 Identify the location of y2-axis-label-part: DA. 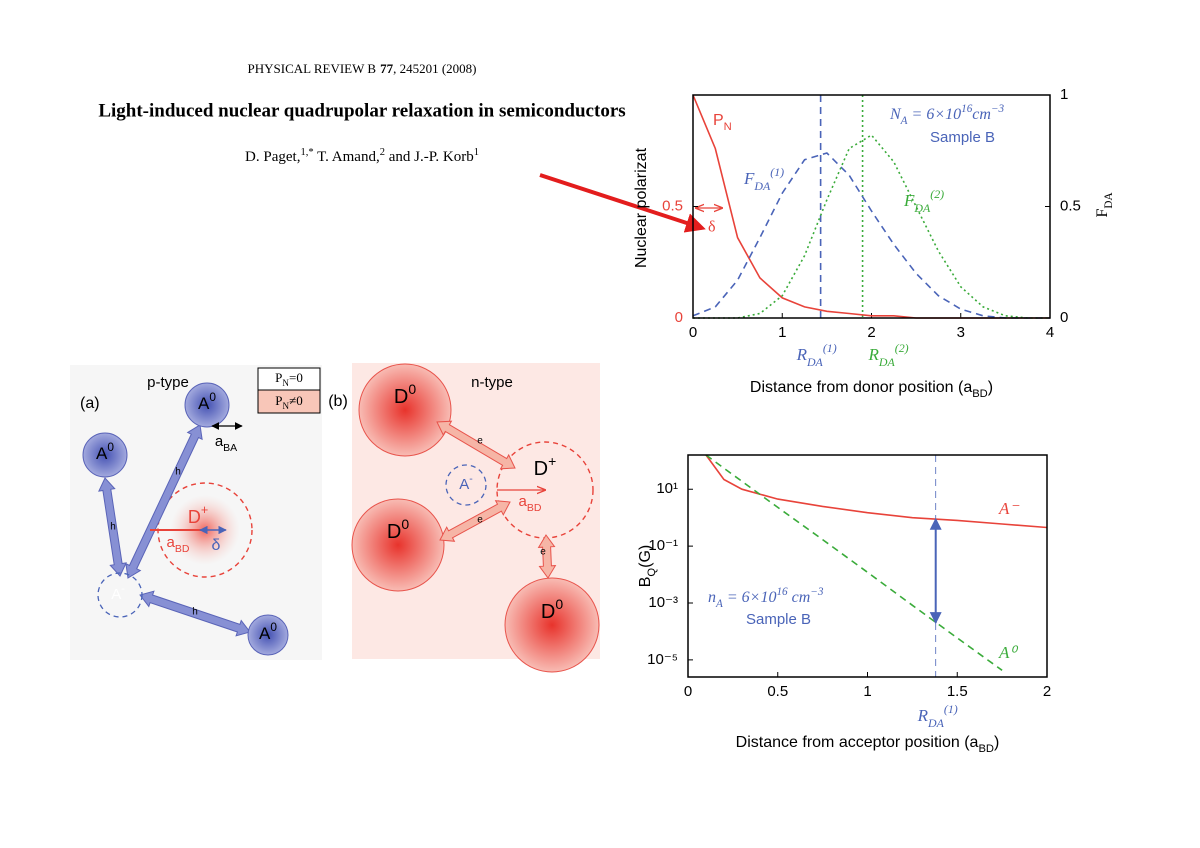
(1109, 200).